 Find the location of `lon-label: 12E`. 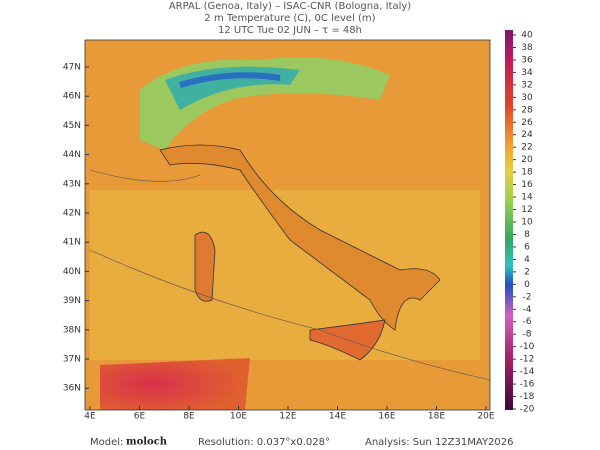

lon-label: 12E is located at coordinates (287, 417).